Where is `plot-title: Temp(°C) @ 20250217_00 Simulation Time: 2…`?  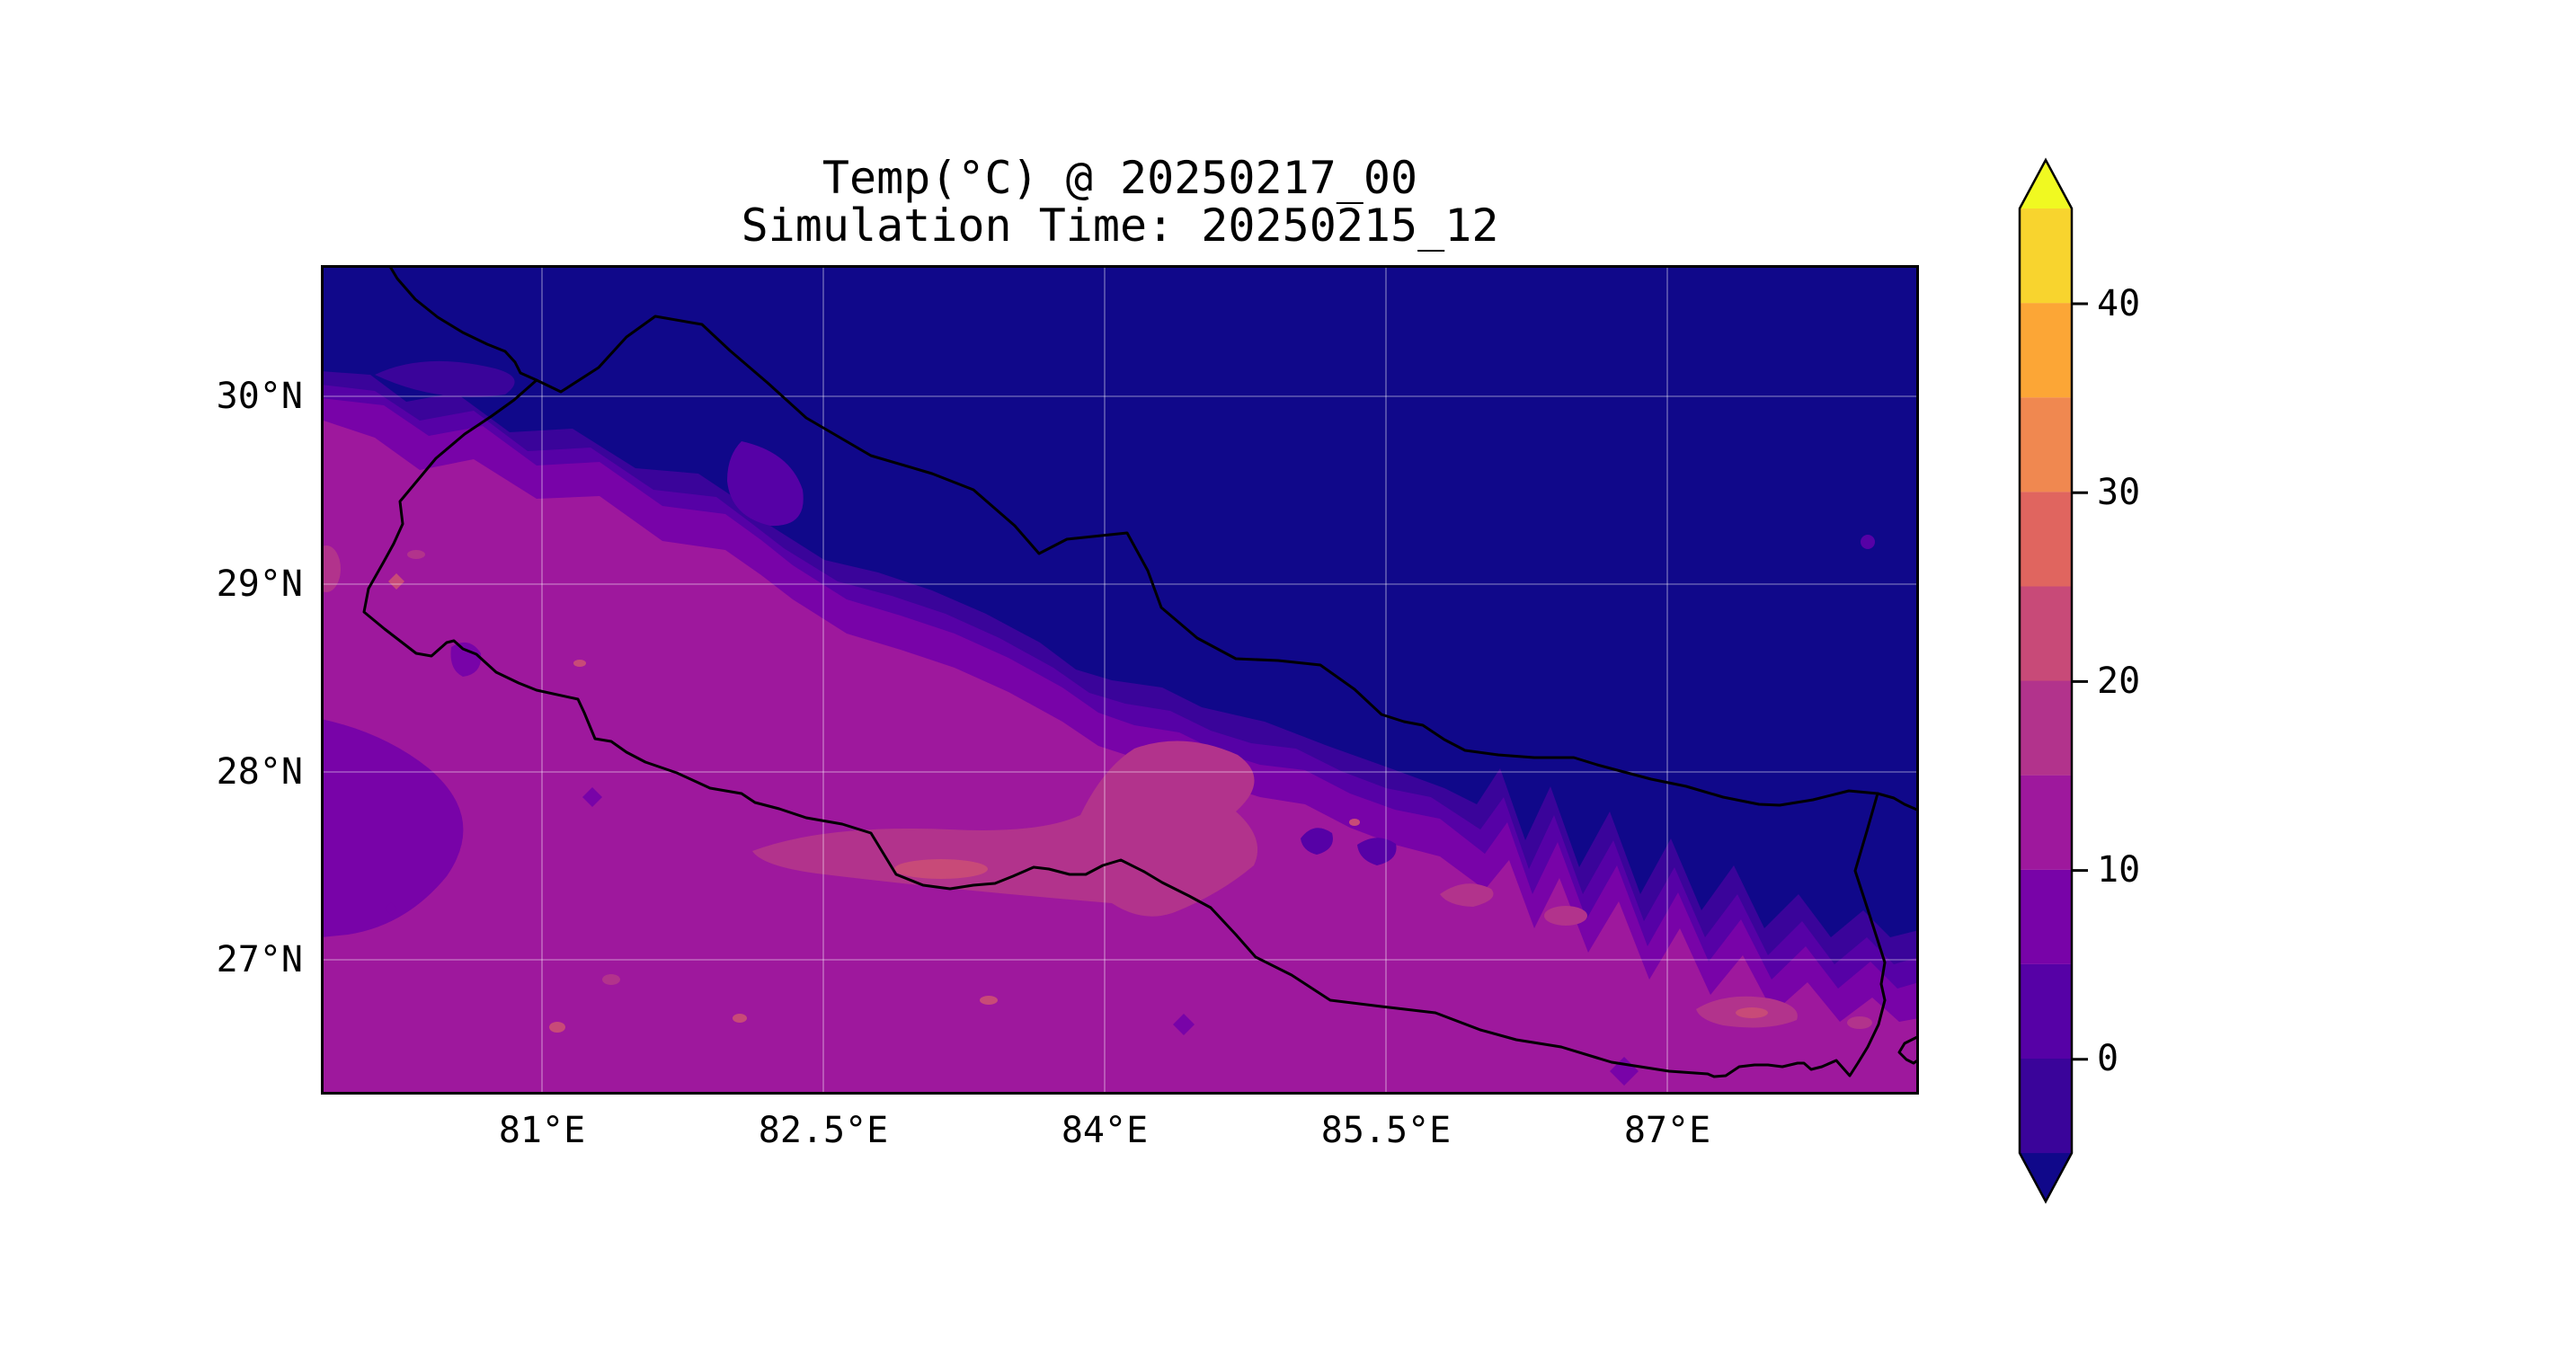 plot-title: Temp(°C) @ 20250217_00 Simulation Time: 2… is located at coordinates (1120, 202).